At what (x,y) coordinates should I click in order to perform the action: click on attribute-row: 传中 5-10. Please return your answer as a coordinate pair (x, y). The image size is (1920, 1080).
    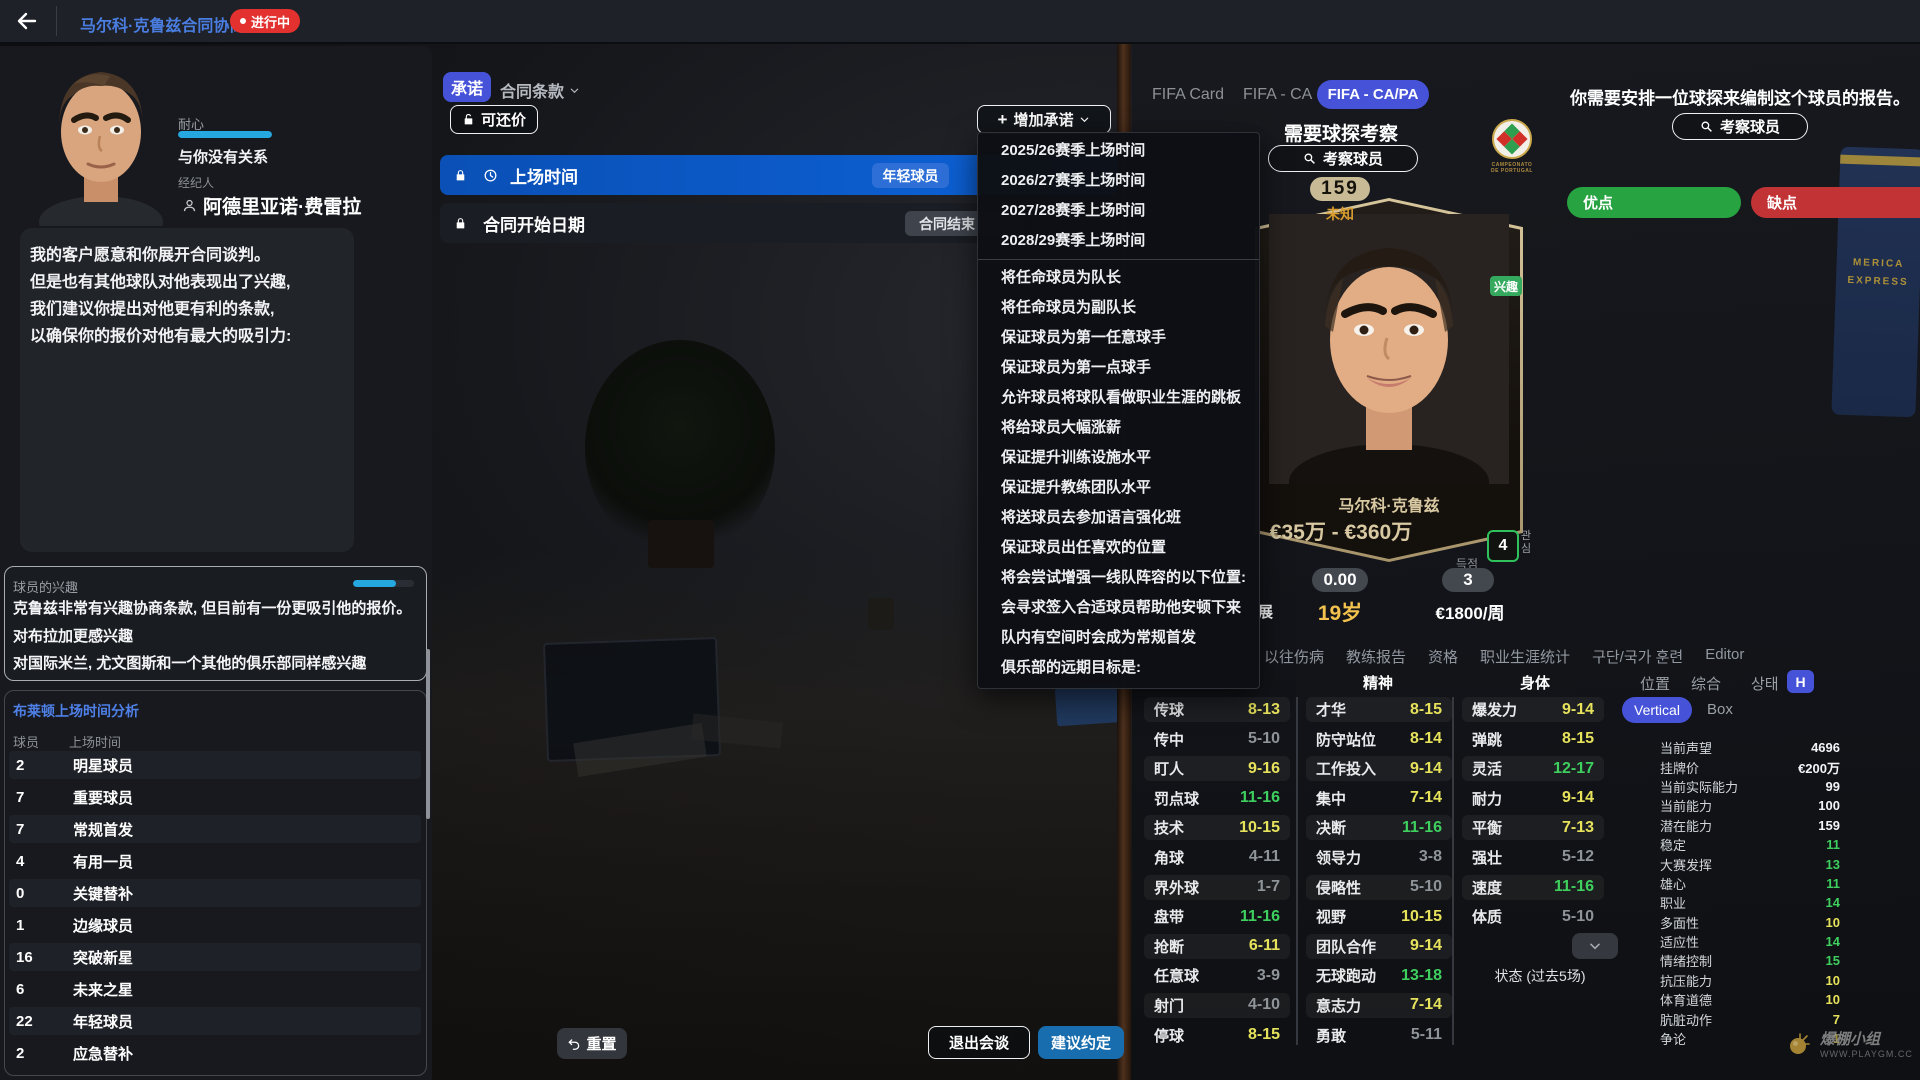
    Looking at the image, I should click on (1217, 739).